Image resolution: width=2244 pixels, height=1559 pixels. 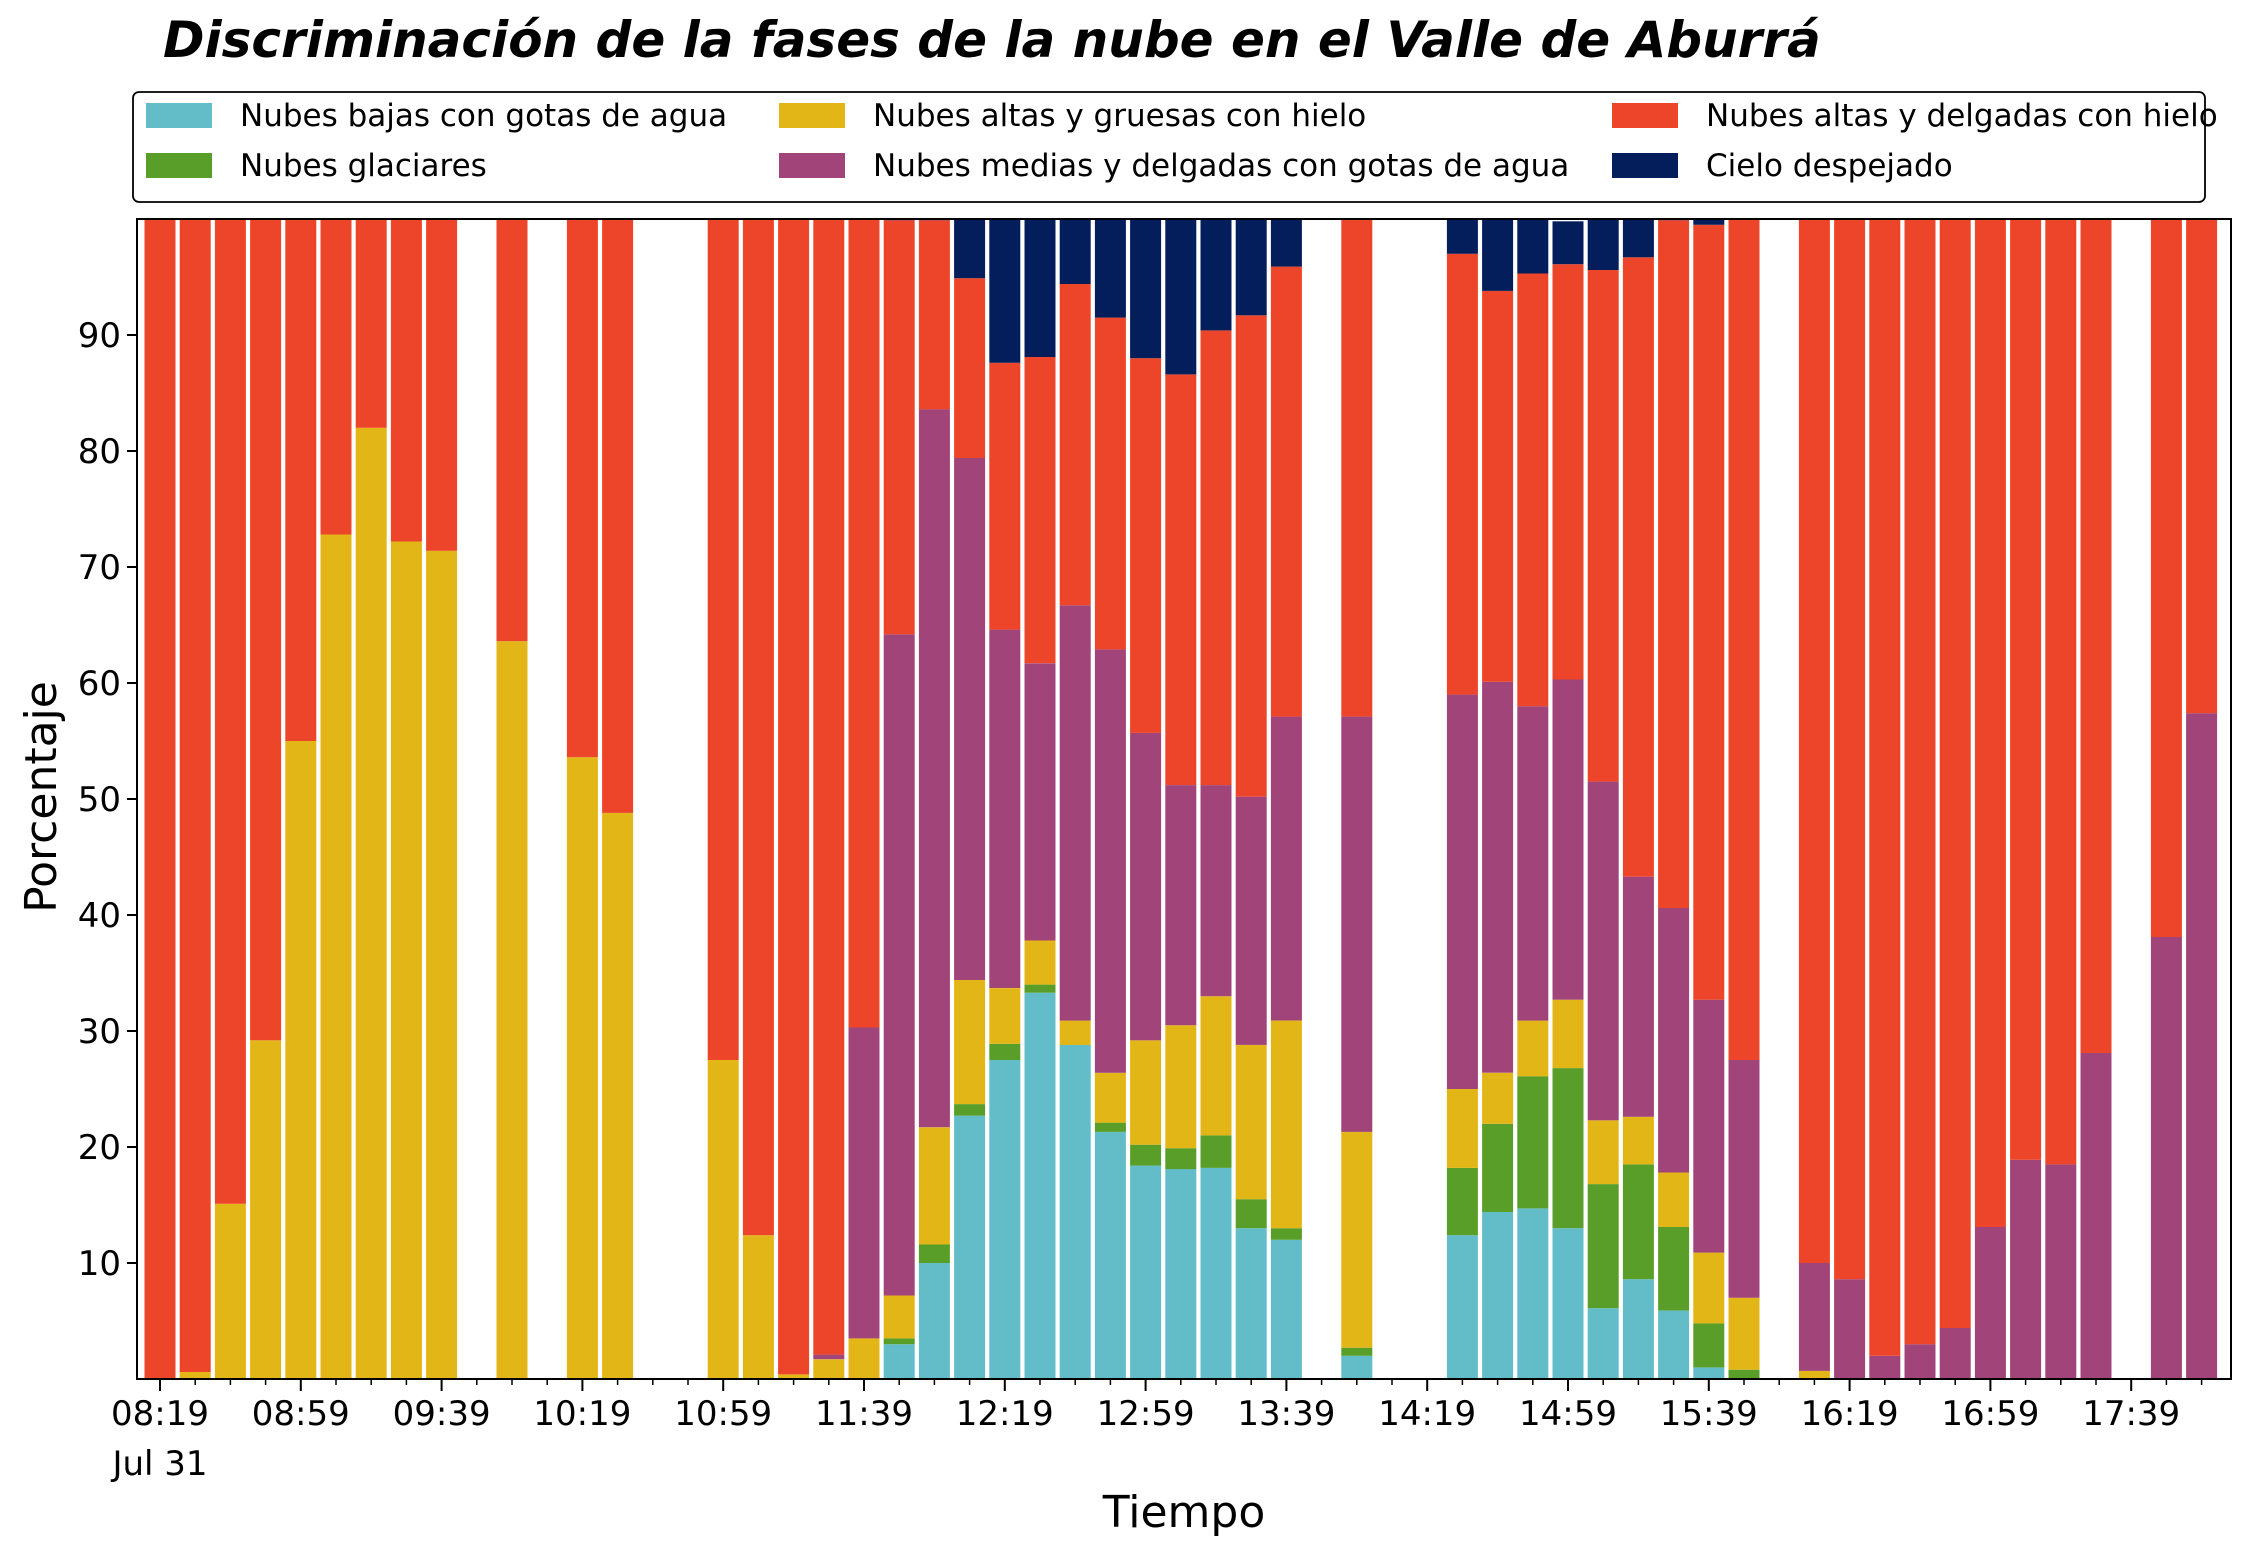 I want to click on legend-entry: Nubes altas y delgadas con hielo, so click(x=1915, y=116).